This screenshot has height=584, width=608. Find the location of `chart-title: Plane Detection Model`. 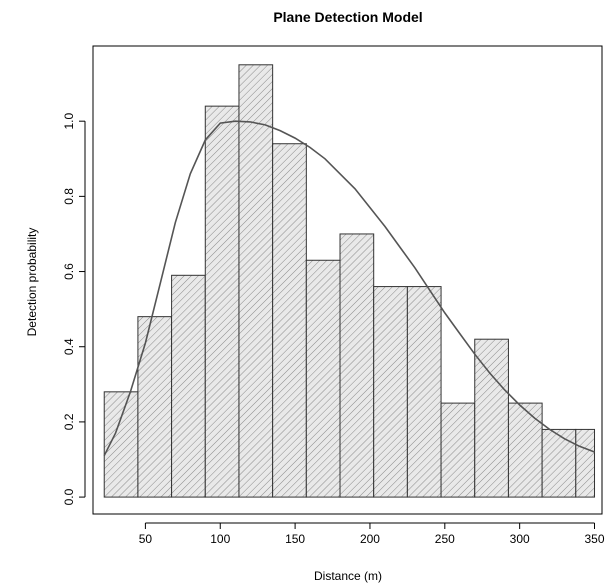

chart-title: Plane Detection Model is located at coordinates (347, 17).